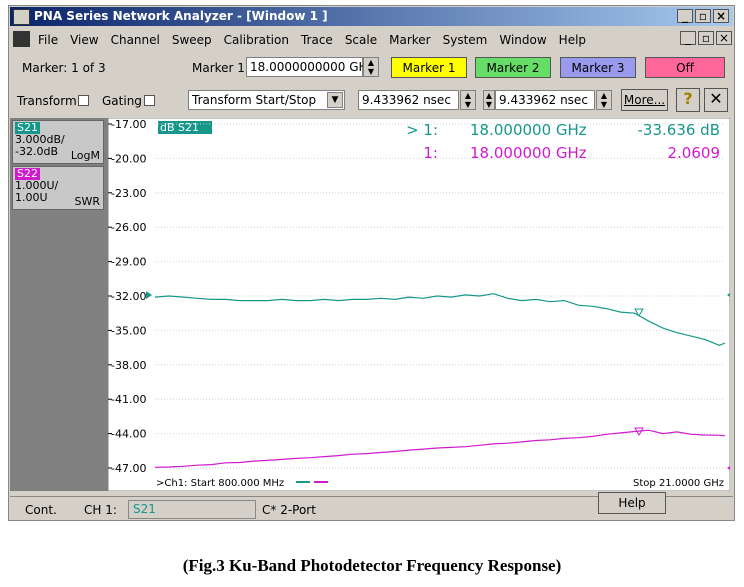 The image size is (744, 587). What do you see at coordinates (688, 100) in the screenshot?
I see `help-icon: ?` at bounding box center [688, 100].